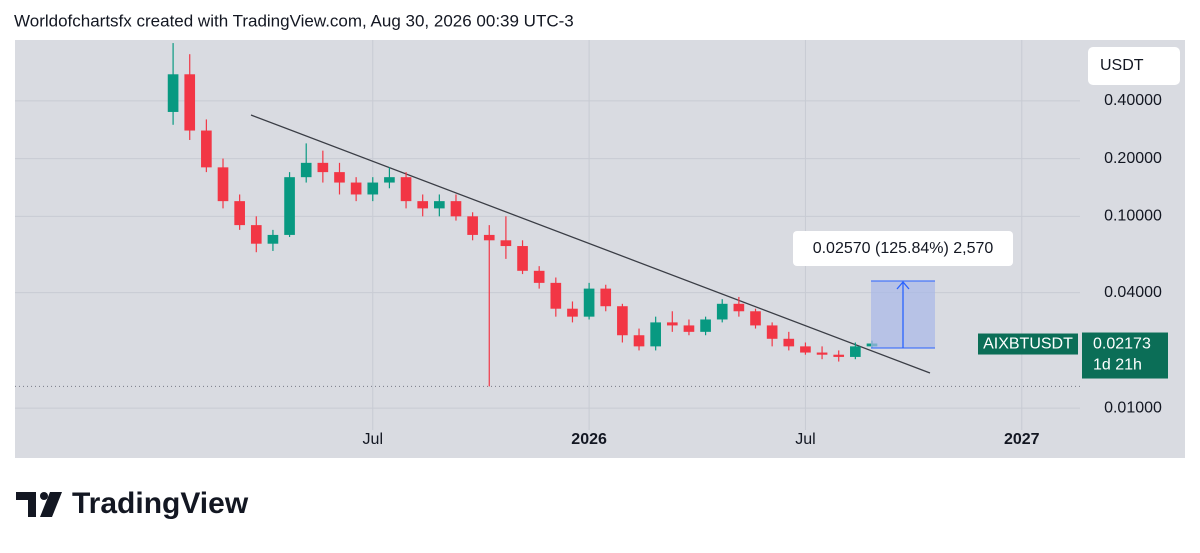 Image resolution: width=1200 pixels, height=553 pixels. I want to click on last-price: 0.02173, so click(1122, 344).